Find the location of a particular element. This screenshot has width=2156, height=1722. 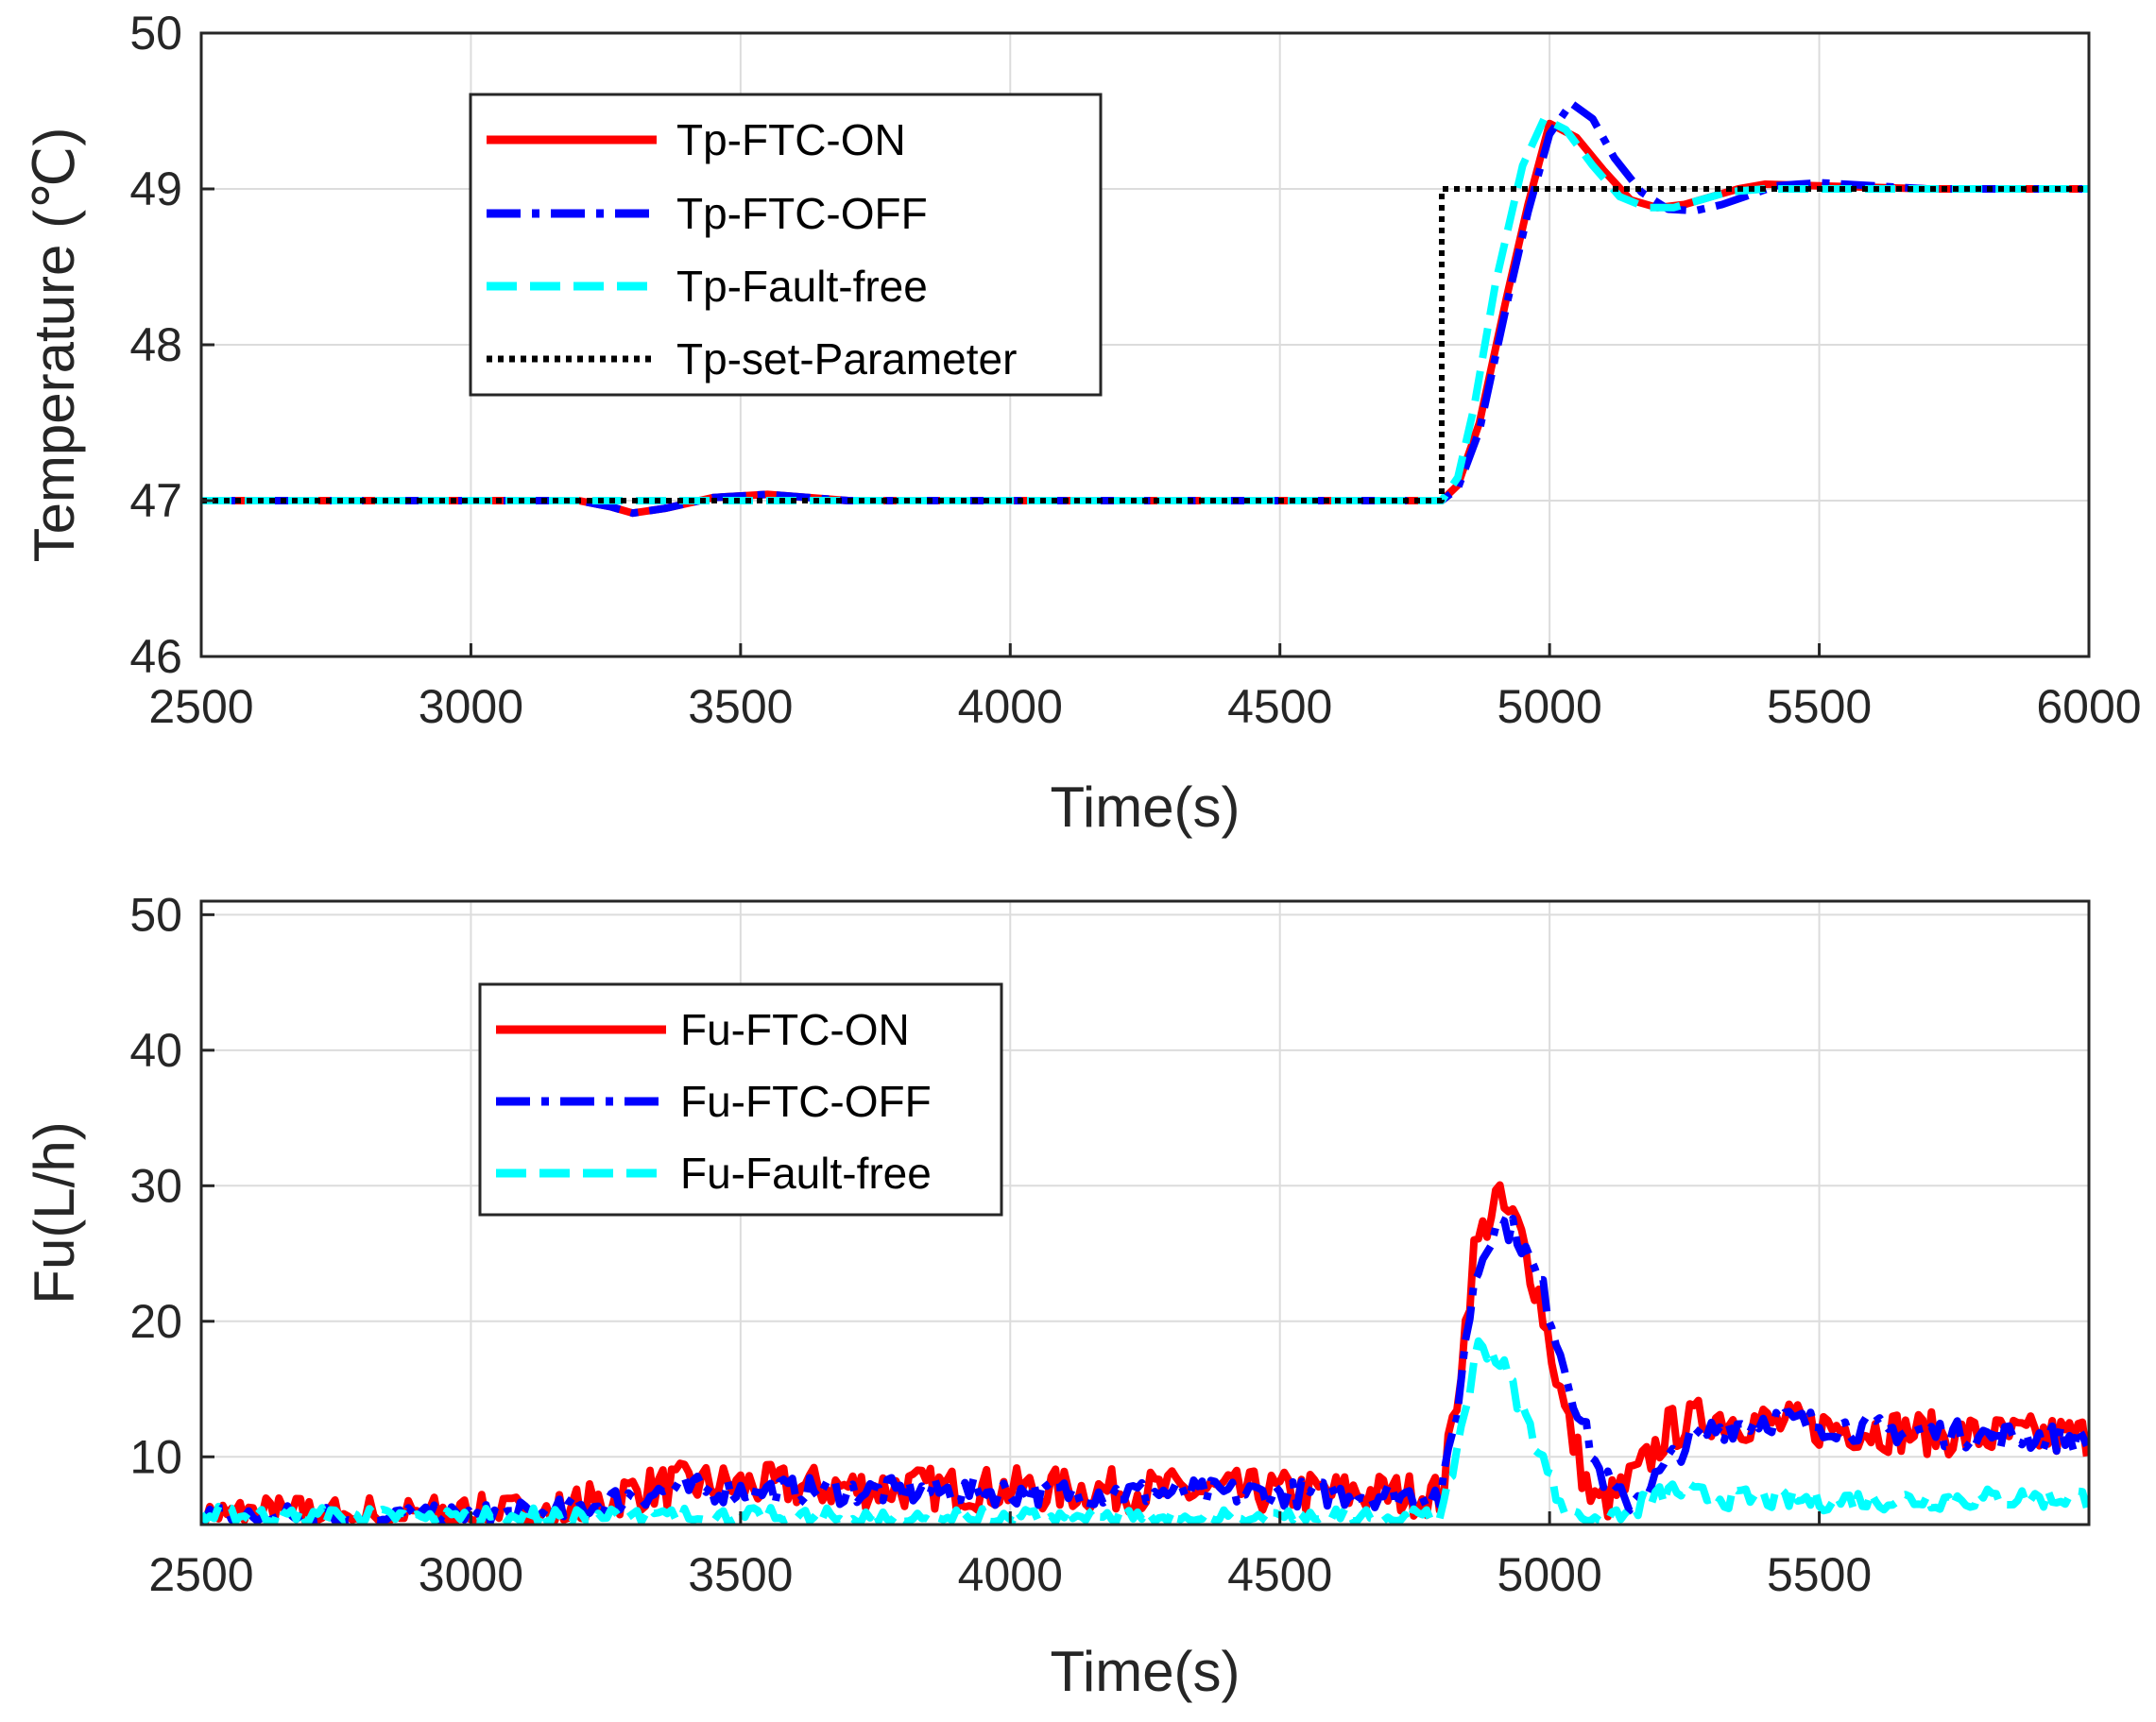

y-tick-label: 49 is located at coordinates (155, 188).